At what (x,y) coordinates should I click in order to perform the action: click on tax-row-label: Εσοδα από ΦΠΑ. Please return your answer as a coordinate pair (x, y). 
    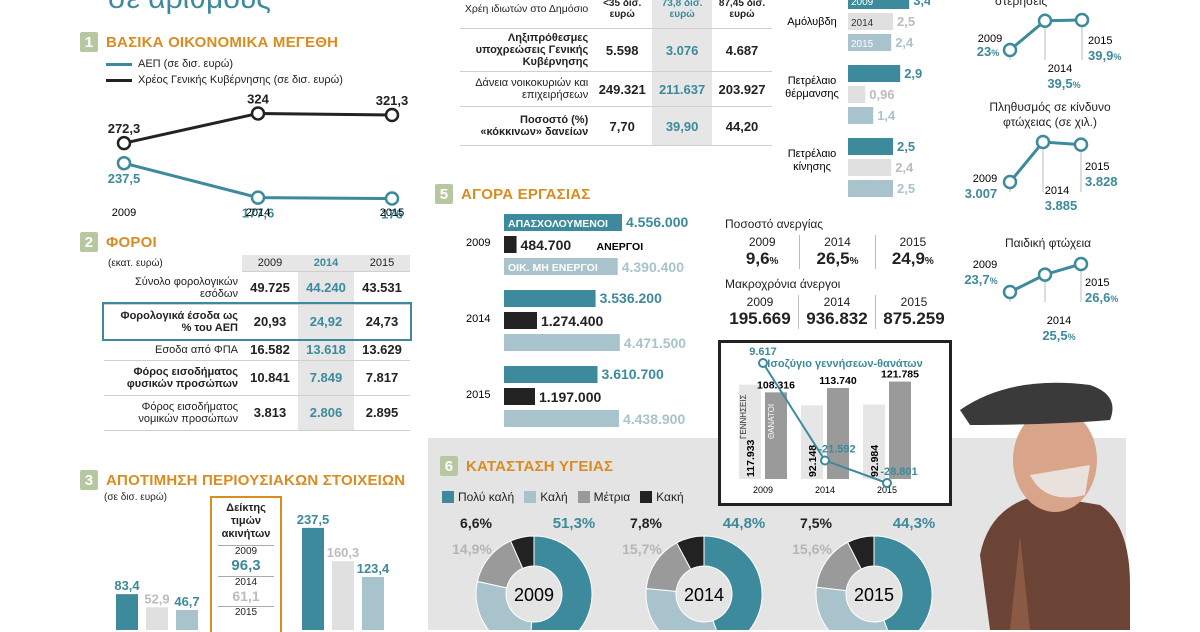
    Looking at the image, I should click on (173, 350).